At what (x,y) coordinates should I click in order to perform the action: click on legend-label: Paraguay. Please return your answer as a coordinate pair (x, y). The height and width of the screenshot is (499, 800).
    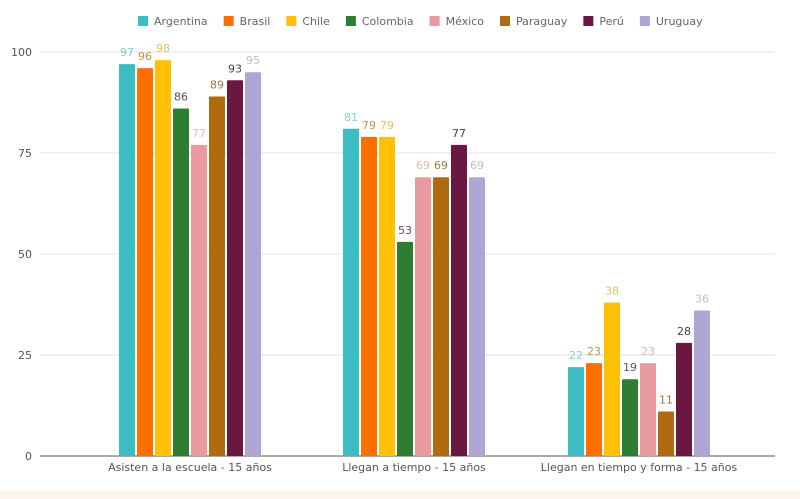
    Looking at the image, I should click on (542, 21).